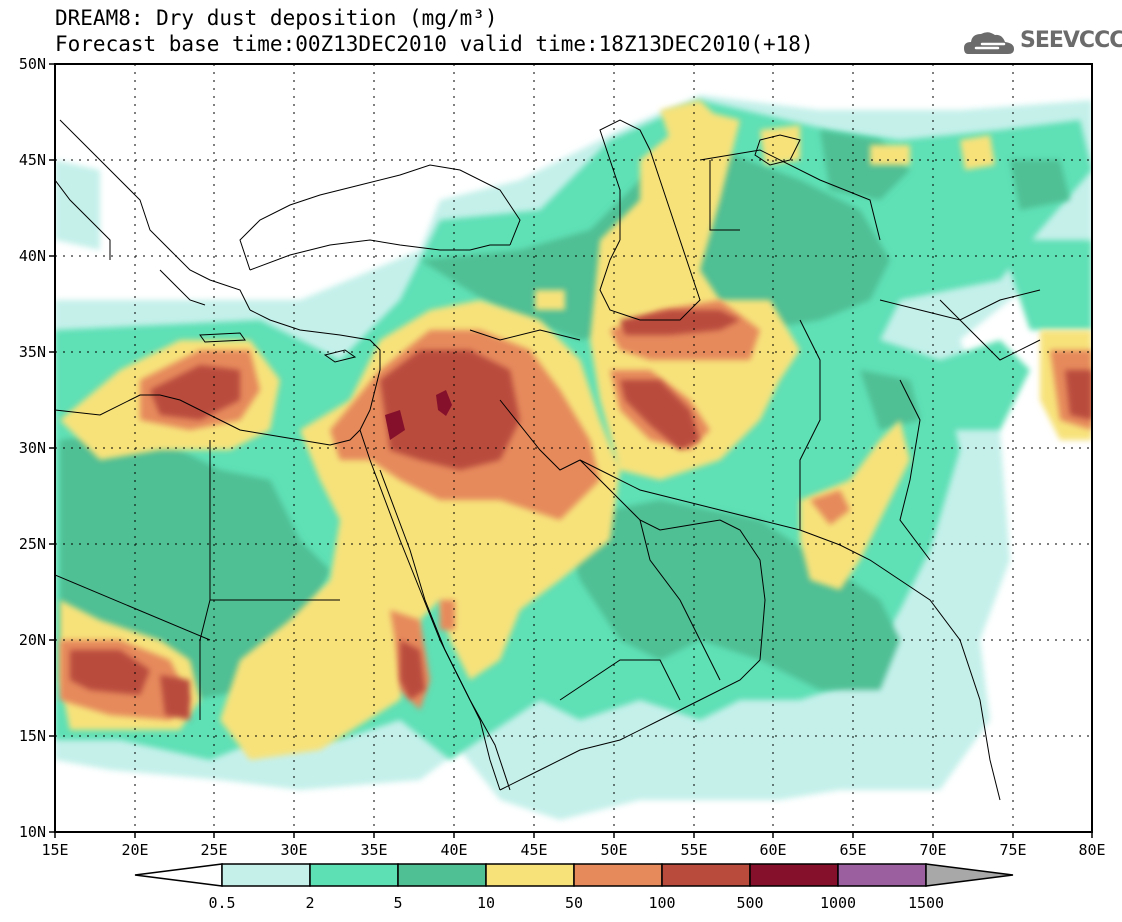 This screenshot has width=1122, height=922. Describe the element at coordinates (1071, 40) in the screenshot. I see `logo-text: SEEVCCC` at that location.